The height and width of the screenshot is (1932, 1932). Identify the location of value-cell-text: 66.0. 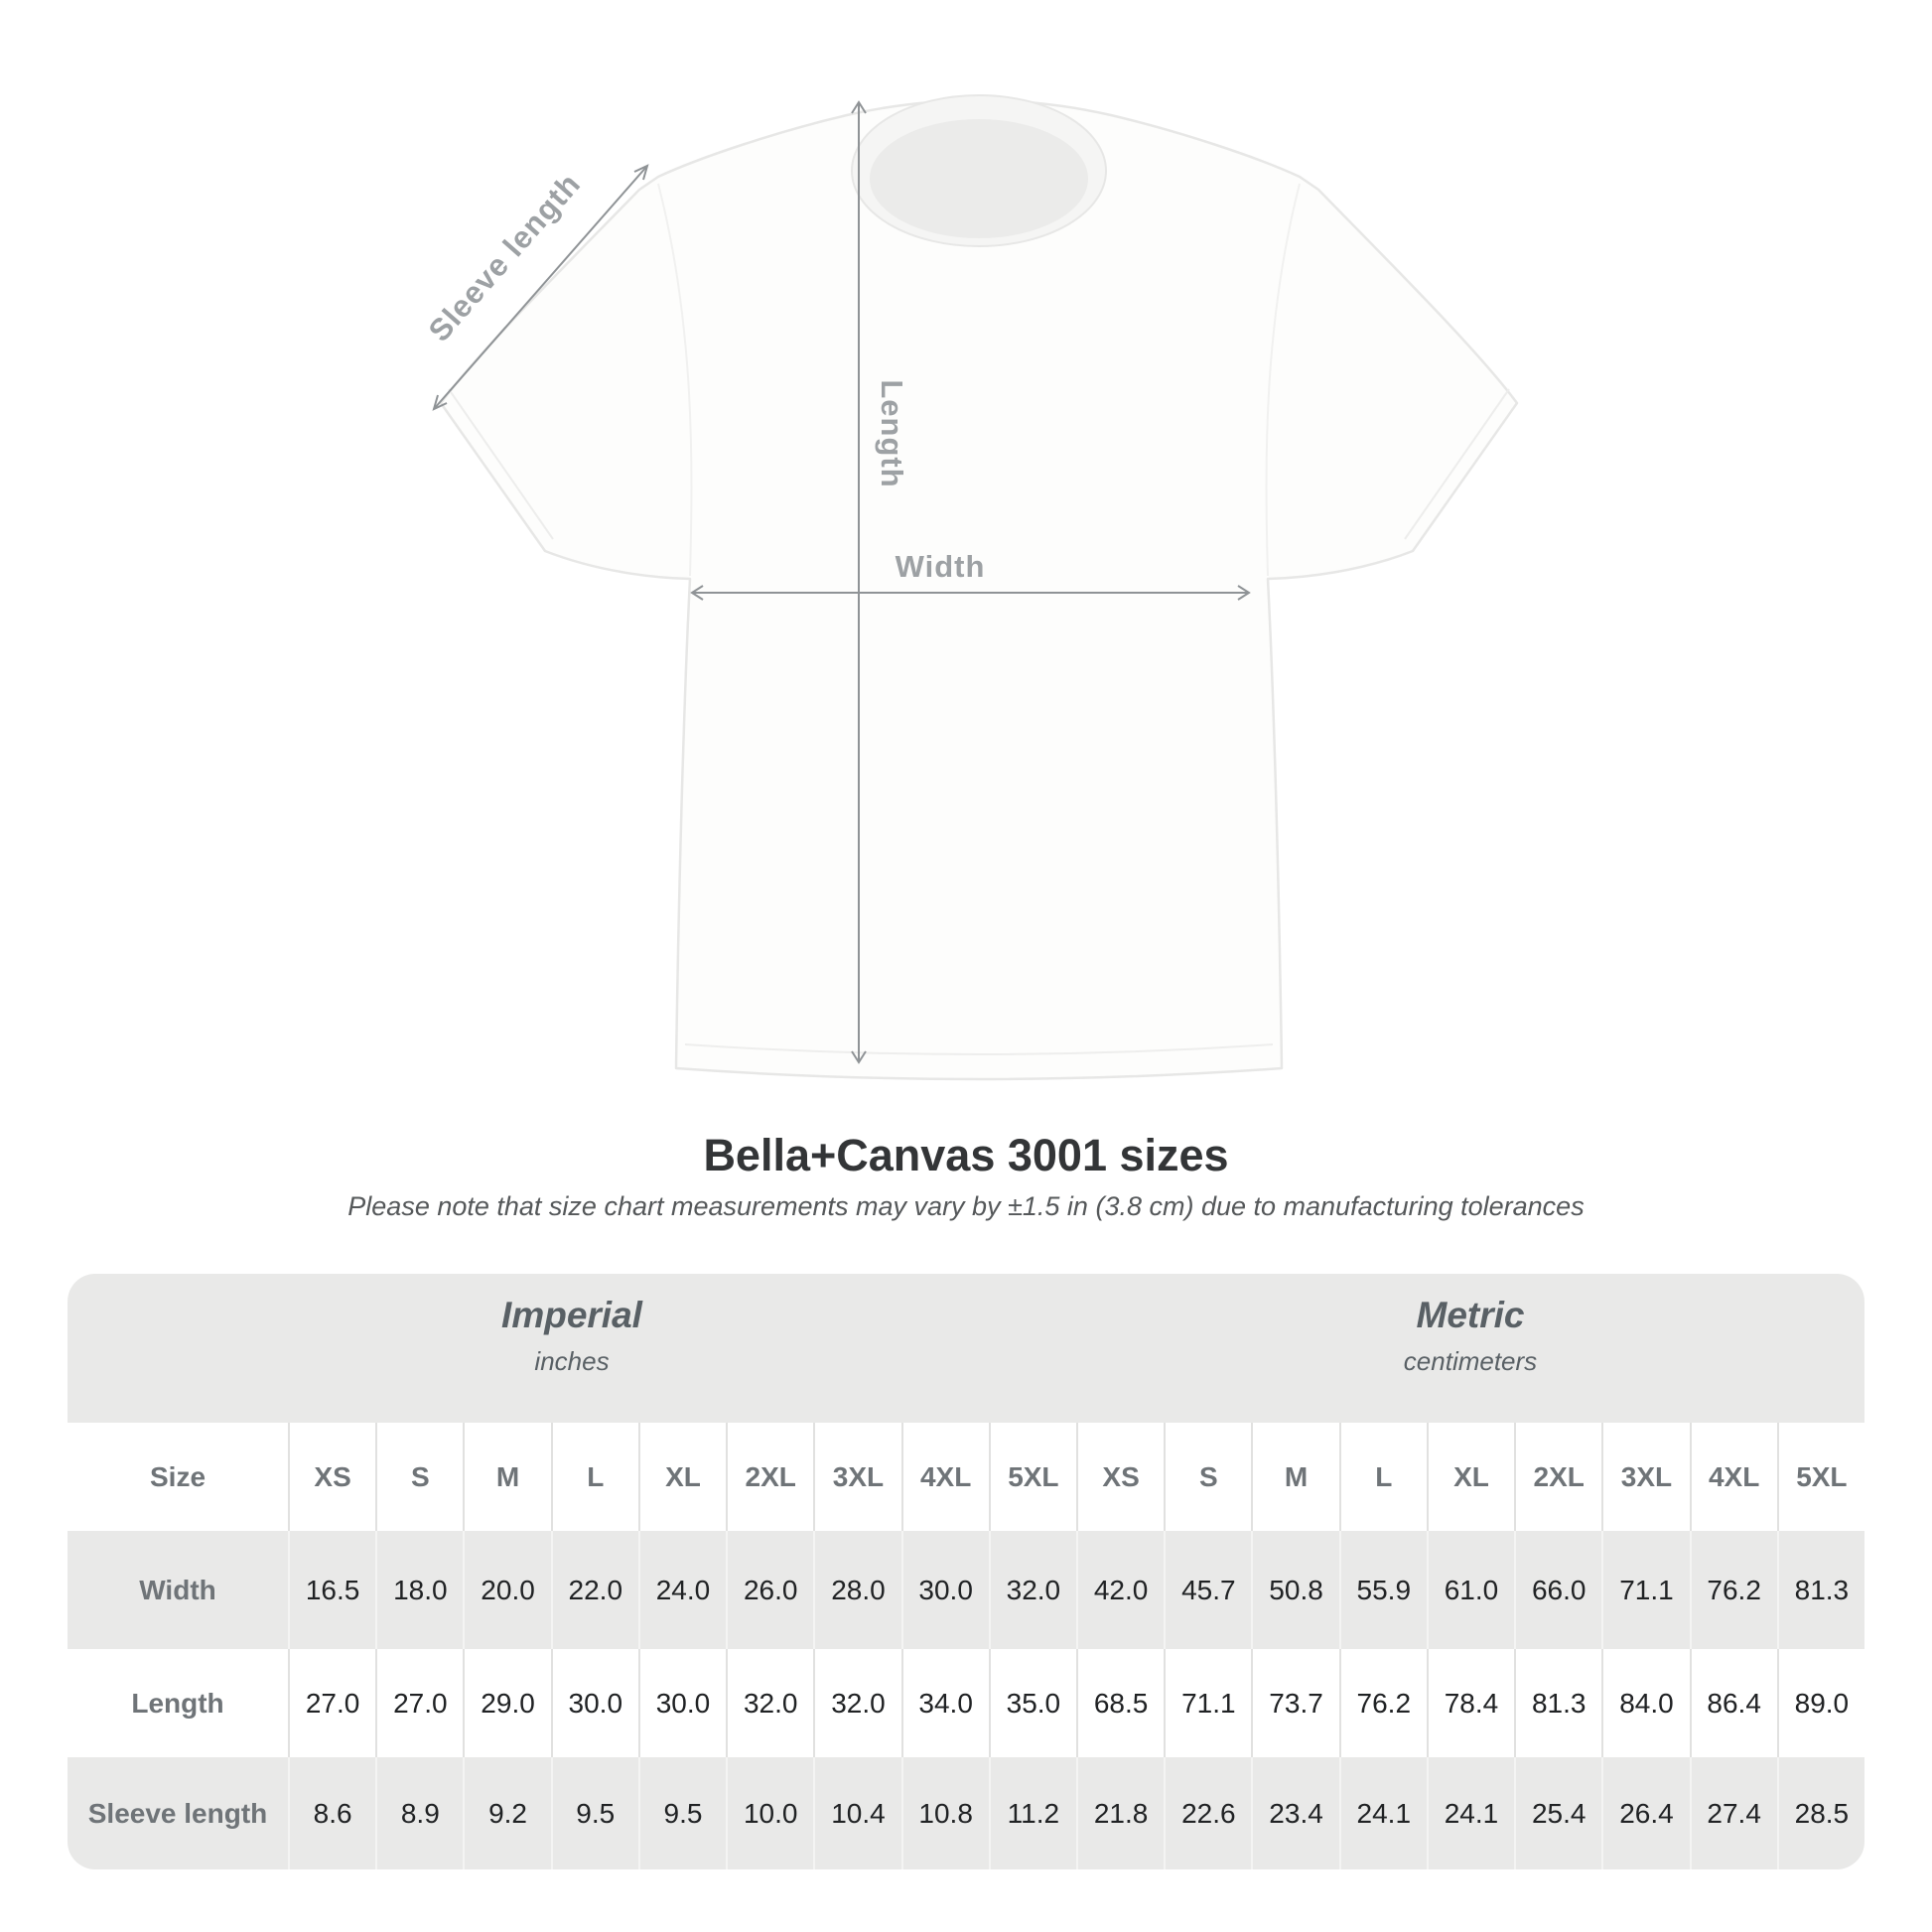
(1559, 1589).